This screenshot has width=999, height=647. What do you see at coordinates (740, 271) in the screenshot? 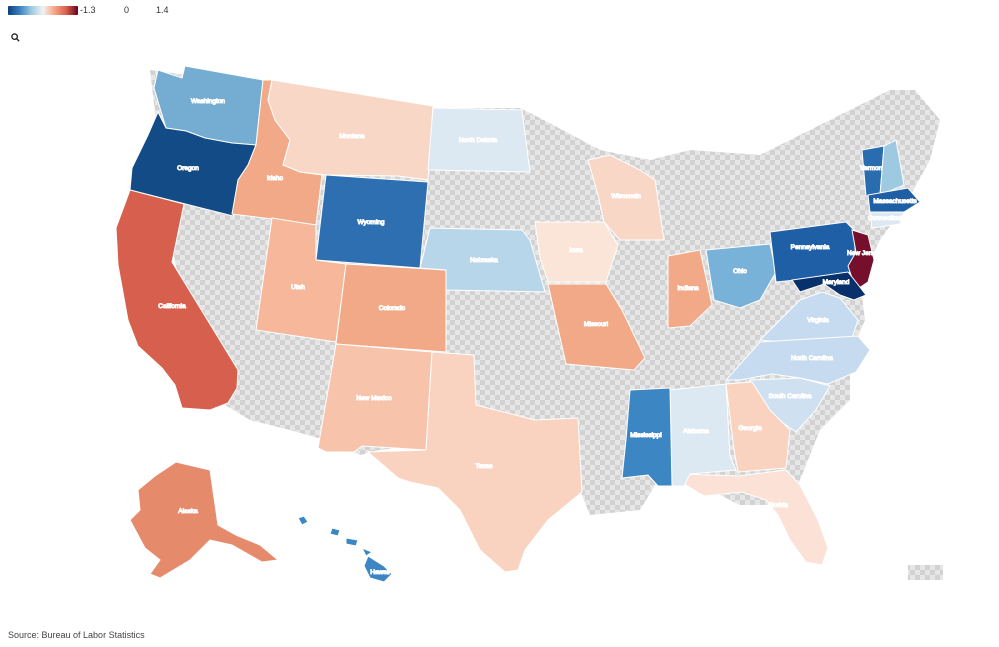
I see `svg-text: Ohio` at bounding box center [740, 271].